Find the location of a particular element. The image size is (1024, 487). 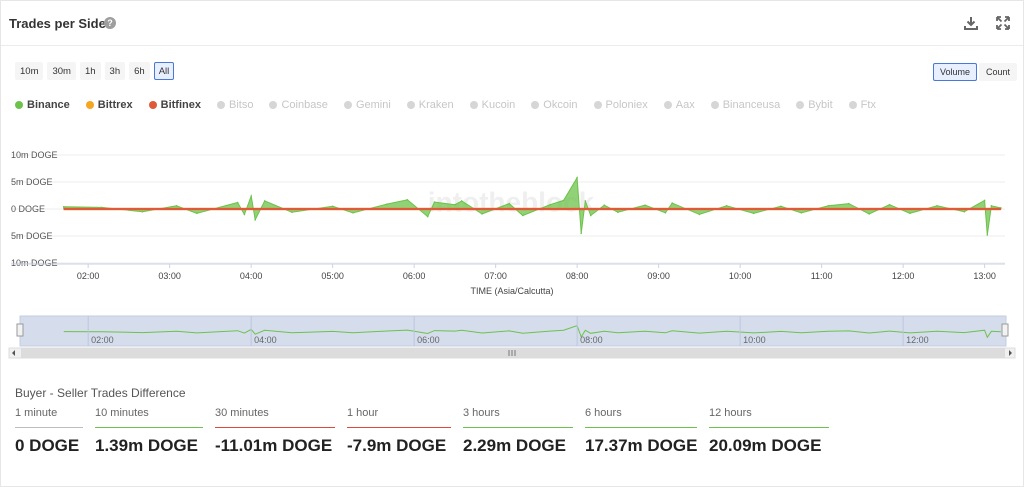

x-tick-label: 11:00 is located at coordinates (822, 276).